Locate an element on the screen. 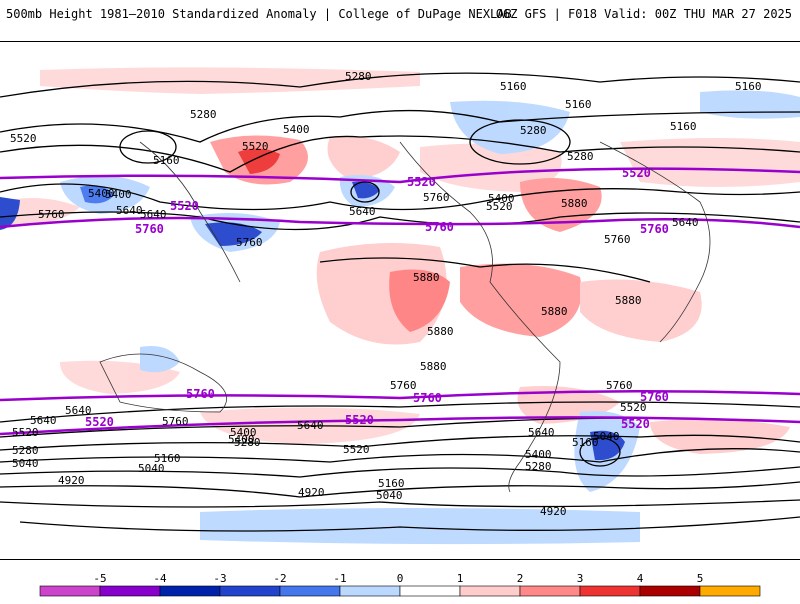 Image resolution: width=800 pixels, height=604 pixels. colorbar-tick-label: 2 is located at coordinates (520, 578).